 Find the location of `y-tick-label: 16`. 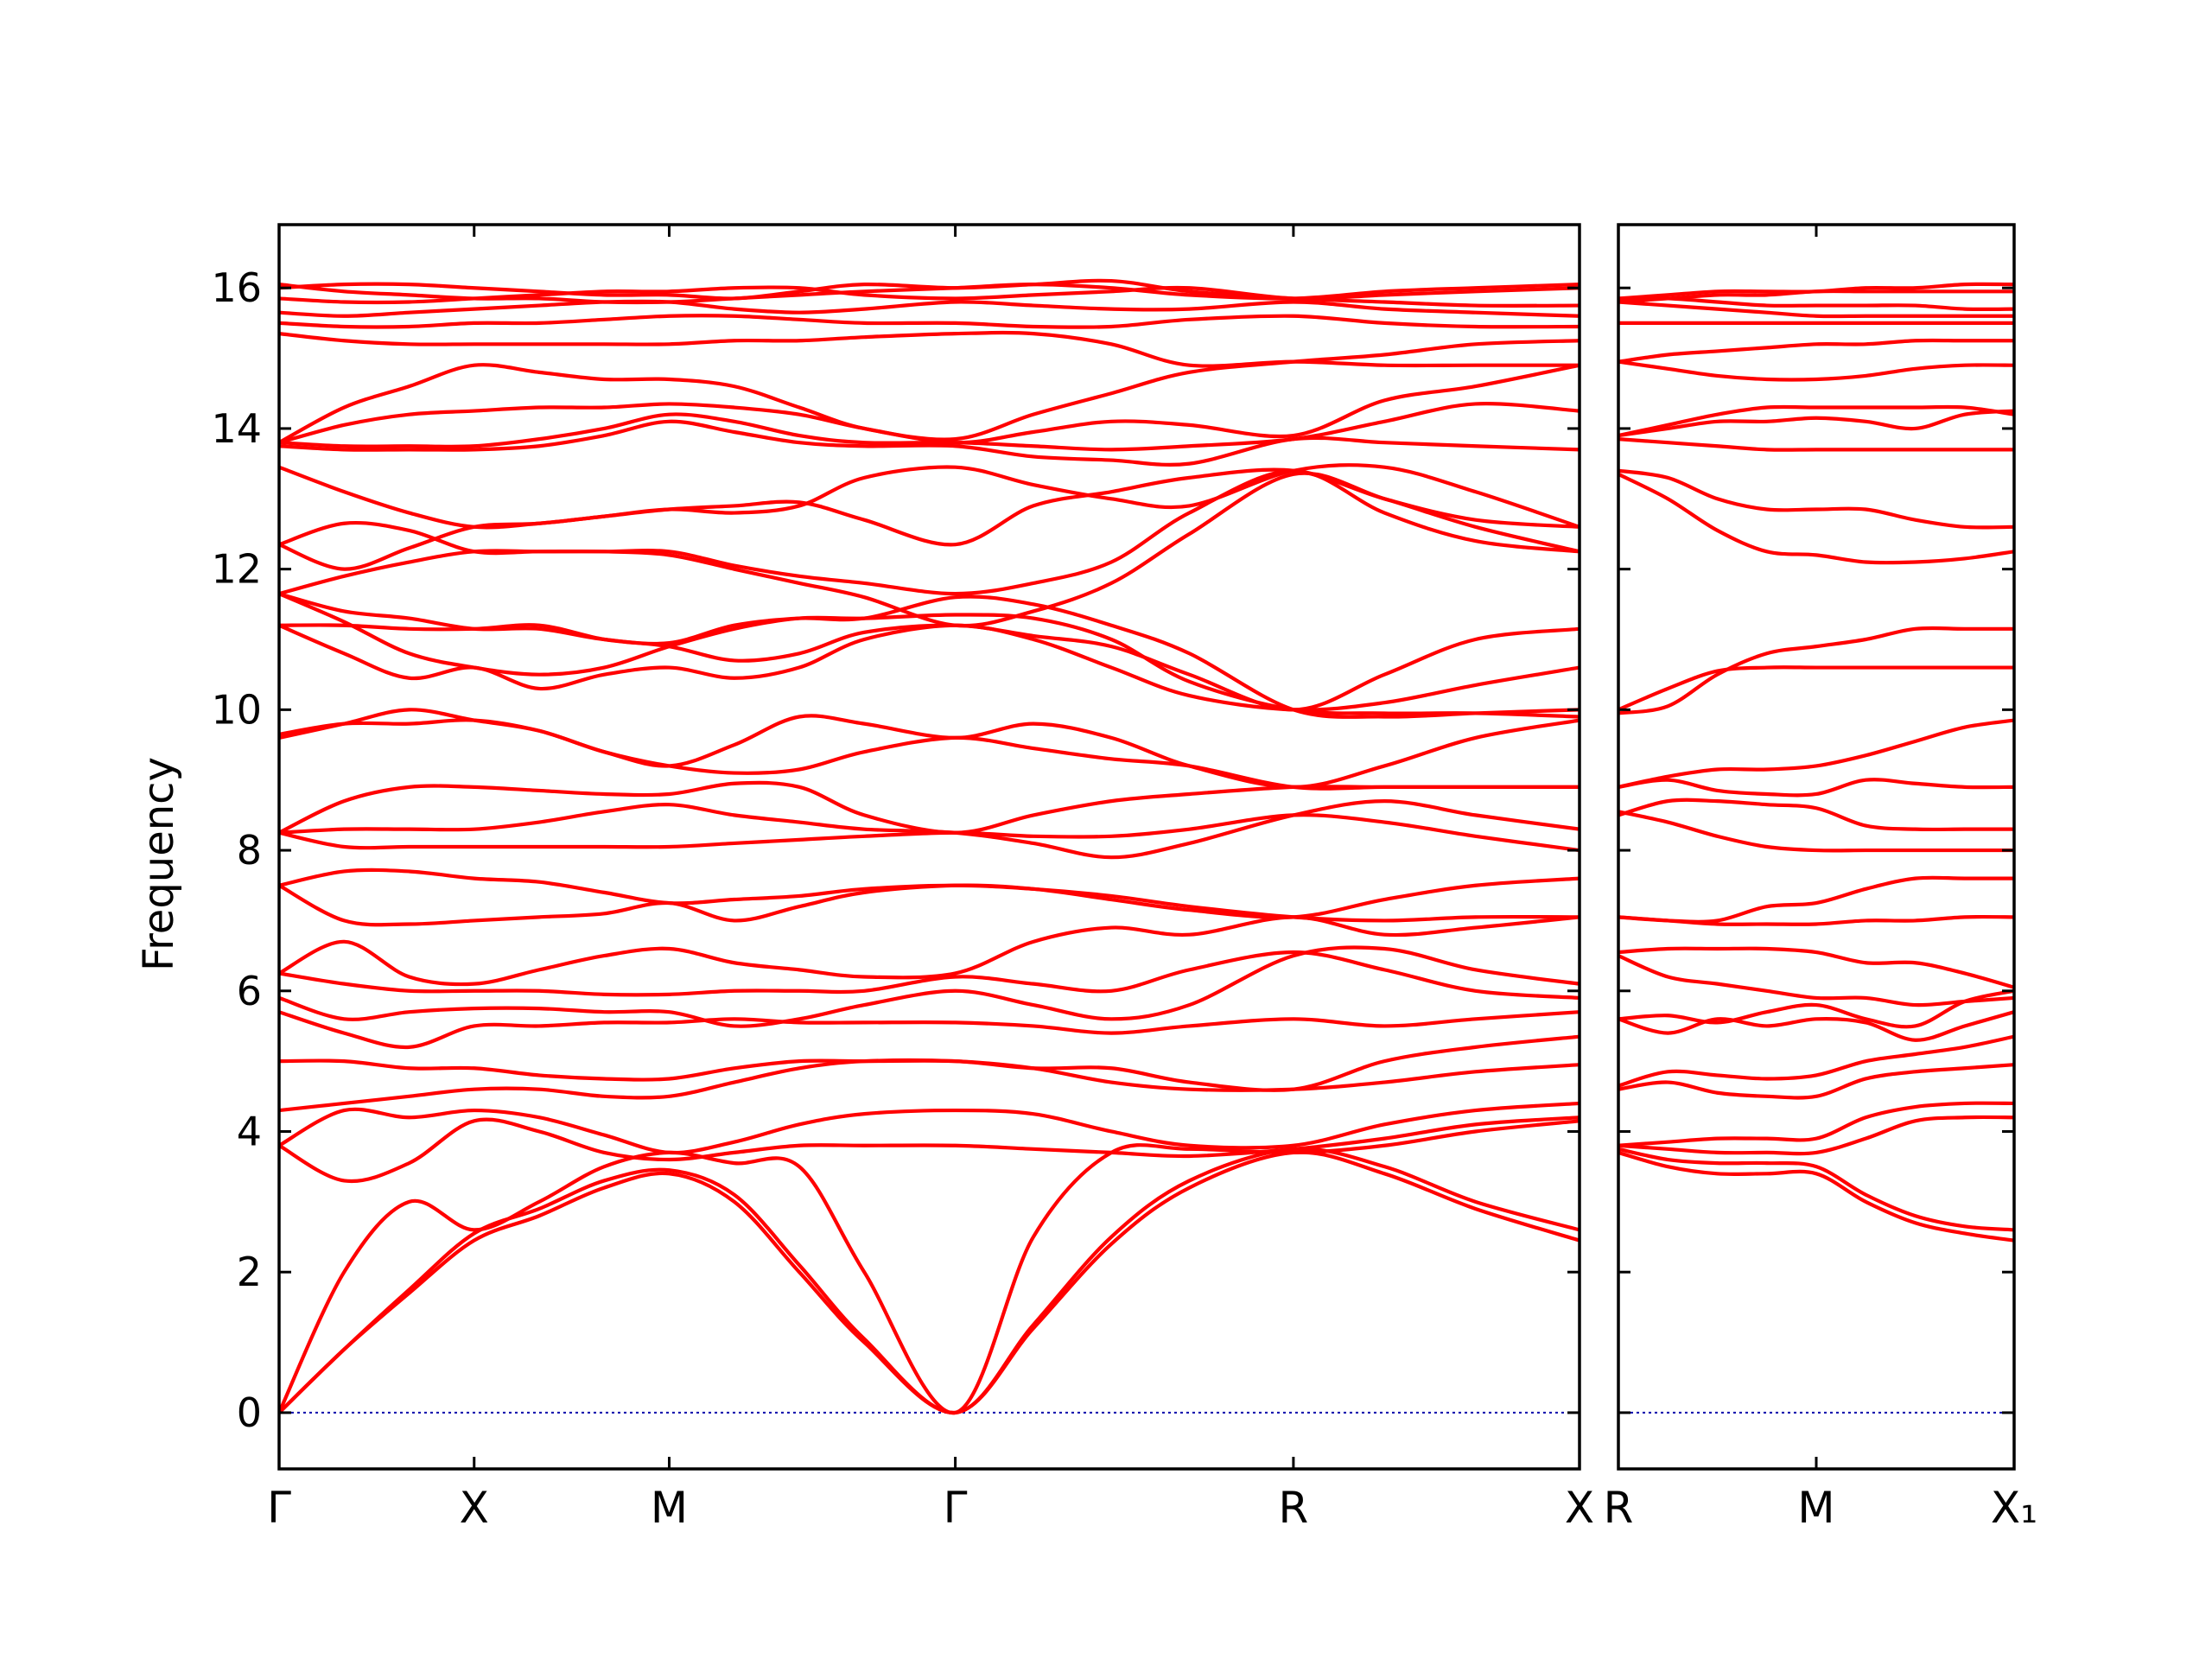

y-tick-label: 16 is located at coordinates (236, 287).